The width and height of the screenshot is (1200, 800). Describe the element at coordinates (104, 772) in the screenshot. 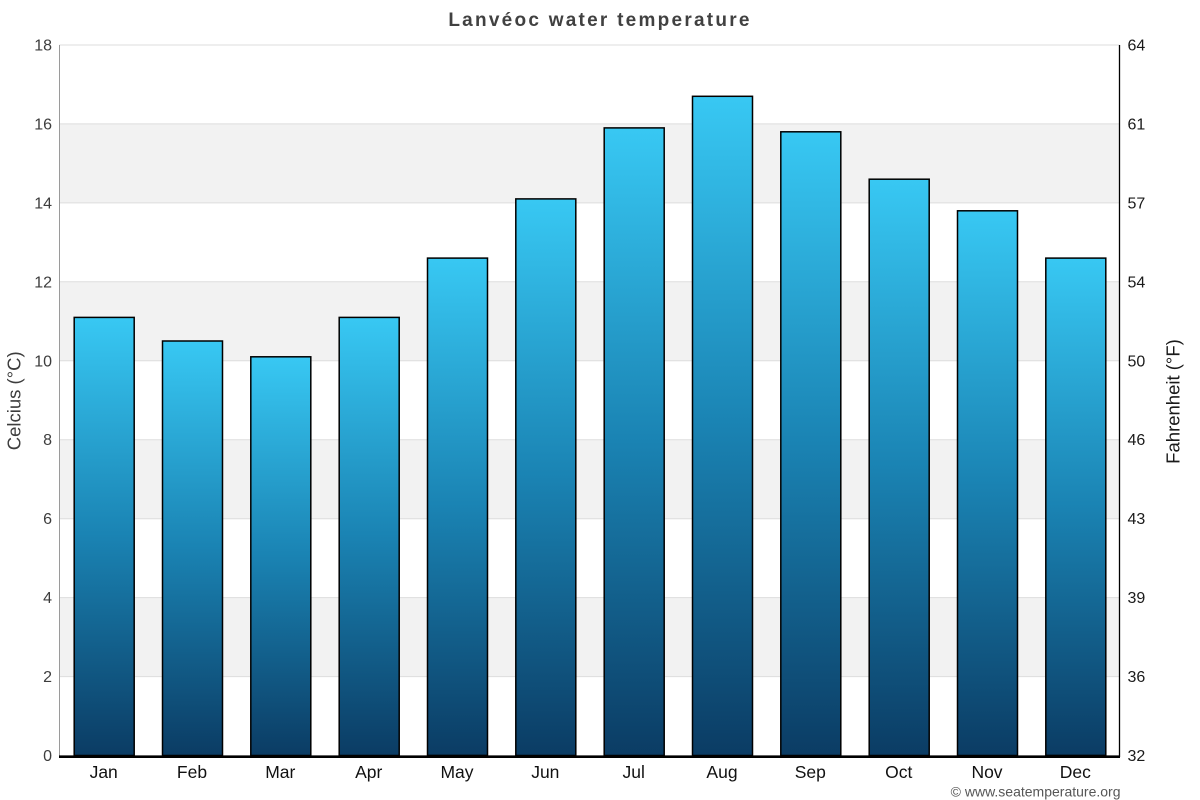

I see `svg-text: Jan` at that location.